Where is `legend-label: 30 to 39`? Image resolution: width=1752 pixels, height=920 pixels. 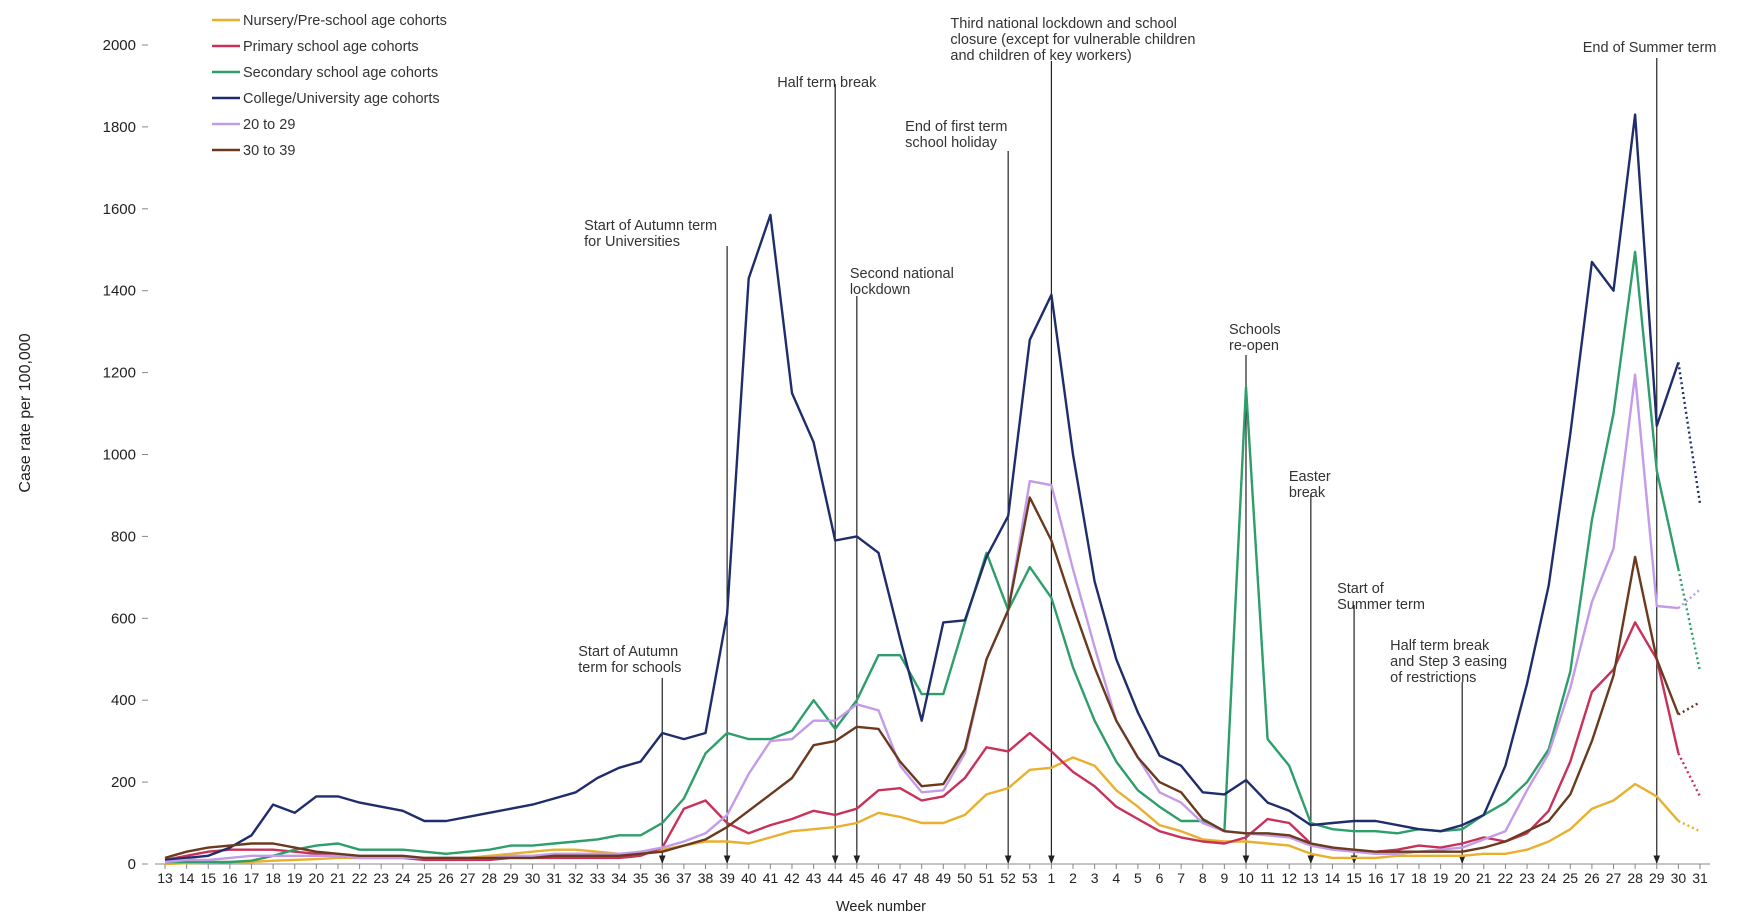 legend-label: 30 to 39 is located at coordinates (269, 151).